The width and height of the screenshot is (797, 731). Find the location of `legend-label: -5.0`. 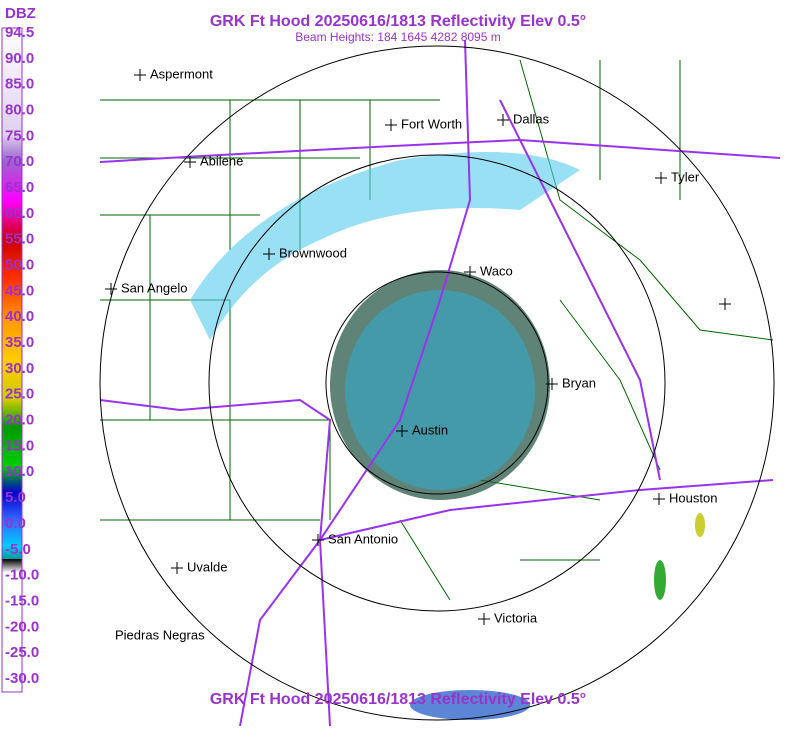

legend-label: -5.0 is located at coordinates (18, 549).